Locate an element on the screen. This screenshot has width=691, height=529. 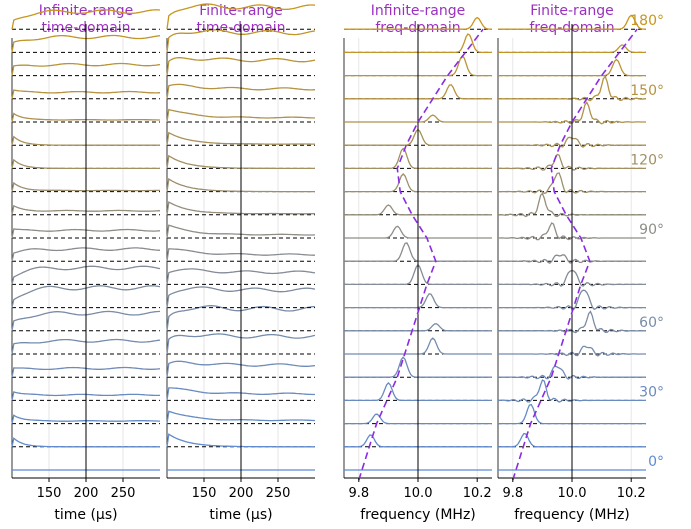
angle-label: 0° is located at coordinates (656, 462).